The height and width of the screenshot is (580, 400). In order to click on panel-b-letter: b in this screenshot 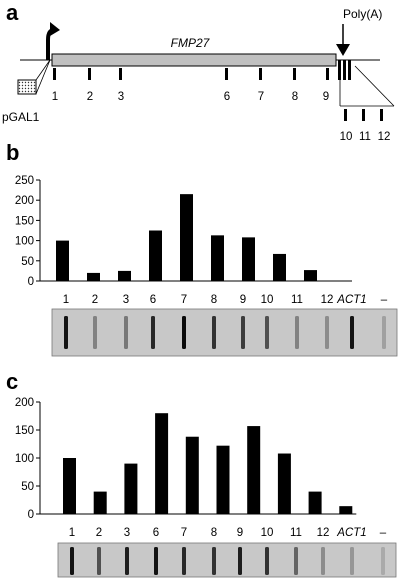, I will do `click(12, 152)`.